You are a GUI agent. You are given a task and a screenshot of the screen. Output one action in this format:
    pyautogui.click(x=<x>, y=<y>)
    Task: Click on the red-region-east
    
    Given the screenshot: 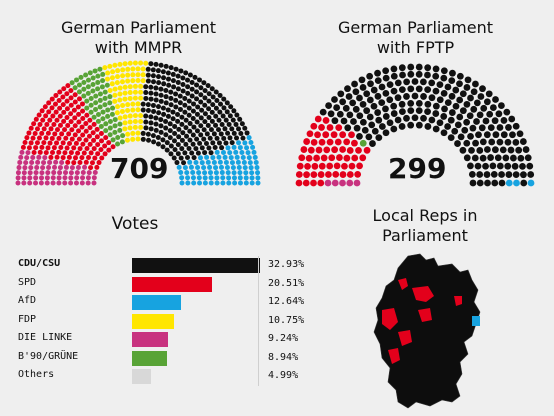 What is the action you would take?
    pyautogui.click(x=458, y=301)
    